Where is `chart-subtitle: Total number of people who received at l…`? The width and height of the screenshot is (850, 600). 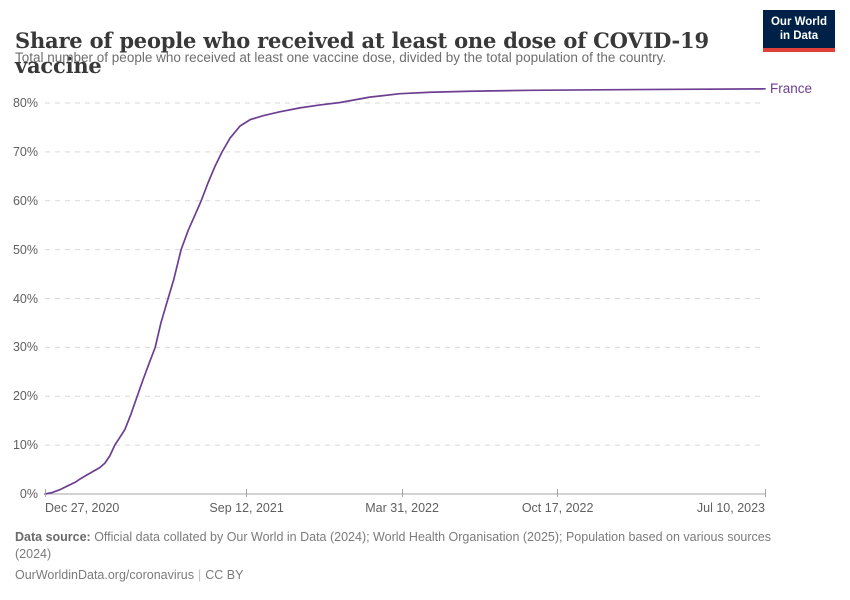
chart-subtitle: Total number of people who received at l… is located at coordinates (341, 57).